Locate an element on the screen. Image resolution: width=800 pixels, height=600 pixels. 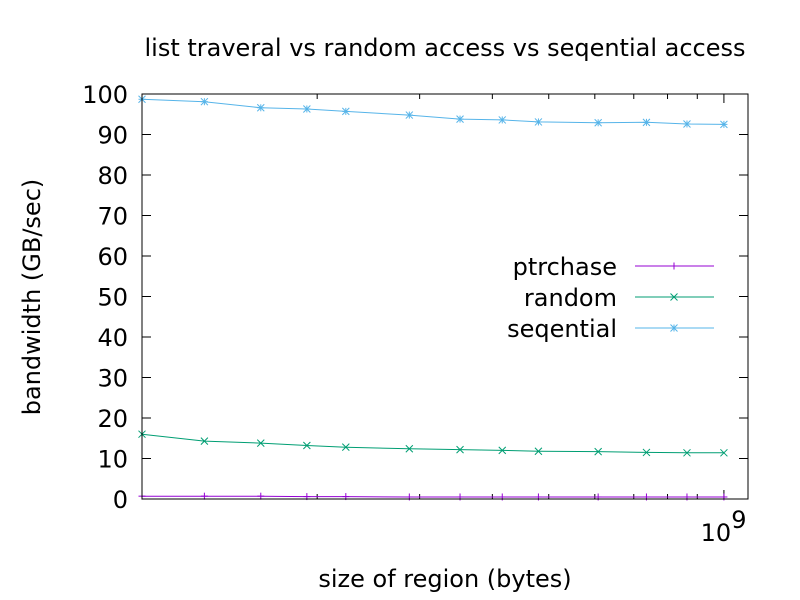
y-tick-label: 60 is located at coordinates (112, 257).